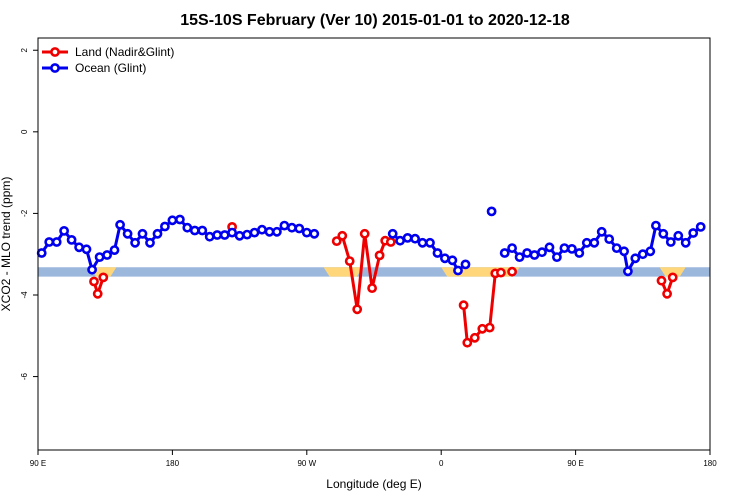 The width and height of the screenshot is (750, 500). Describe the element at coordinates (110, 68) in the screenshot. I see `legend-label: Ocean (Glint)` at that location.